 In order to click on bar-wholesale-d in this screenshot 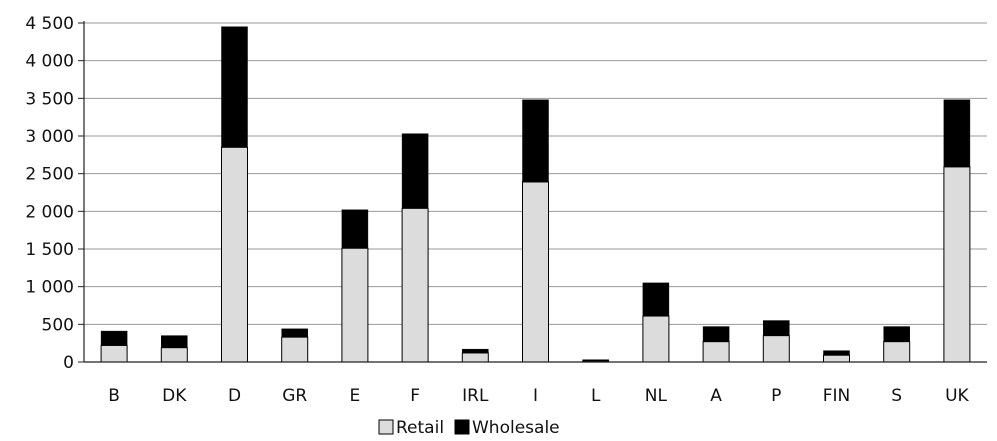, I will do `click(234, 87)`.